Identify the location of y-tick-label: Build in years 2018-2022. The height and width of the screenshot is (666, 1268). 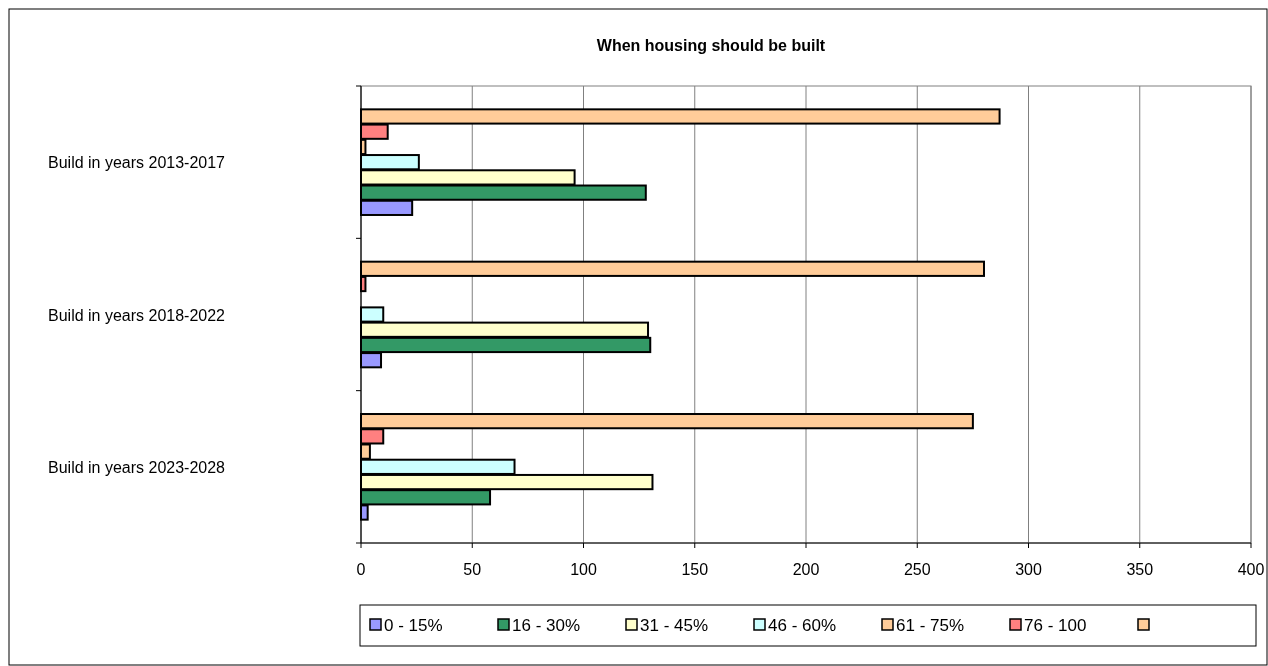
(137, 315).